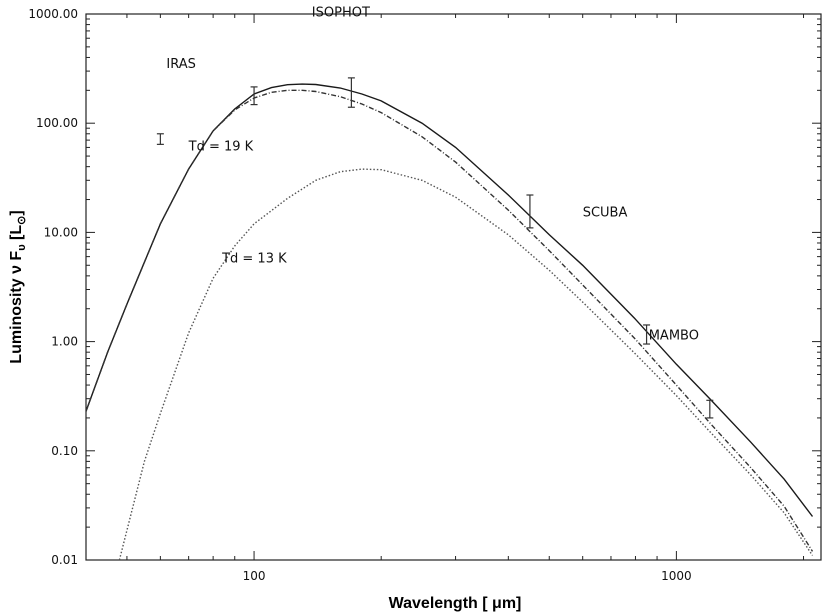 The height and width of the screenshot is (615, 830). I want to click on annotation-label: Td = 13 K, so click(254, 259).